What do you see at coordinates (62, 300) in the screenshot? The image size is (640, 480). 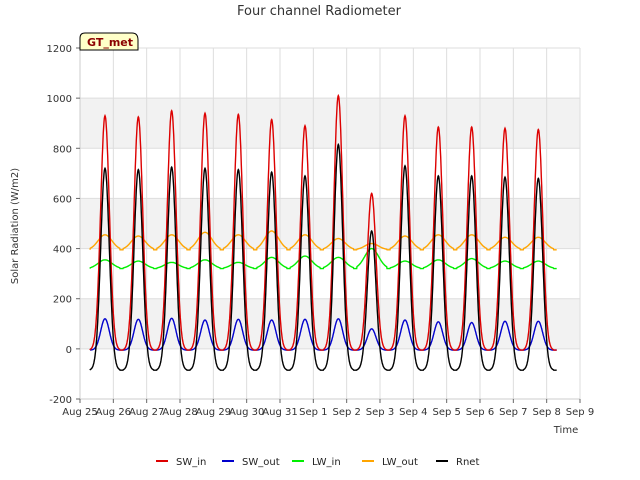 I see `y-tick-label-2: 200` at bounding box center [62, 300].